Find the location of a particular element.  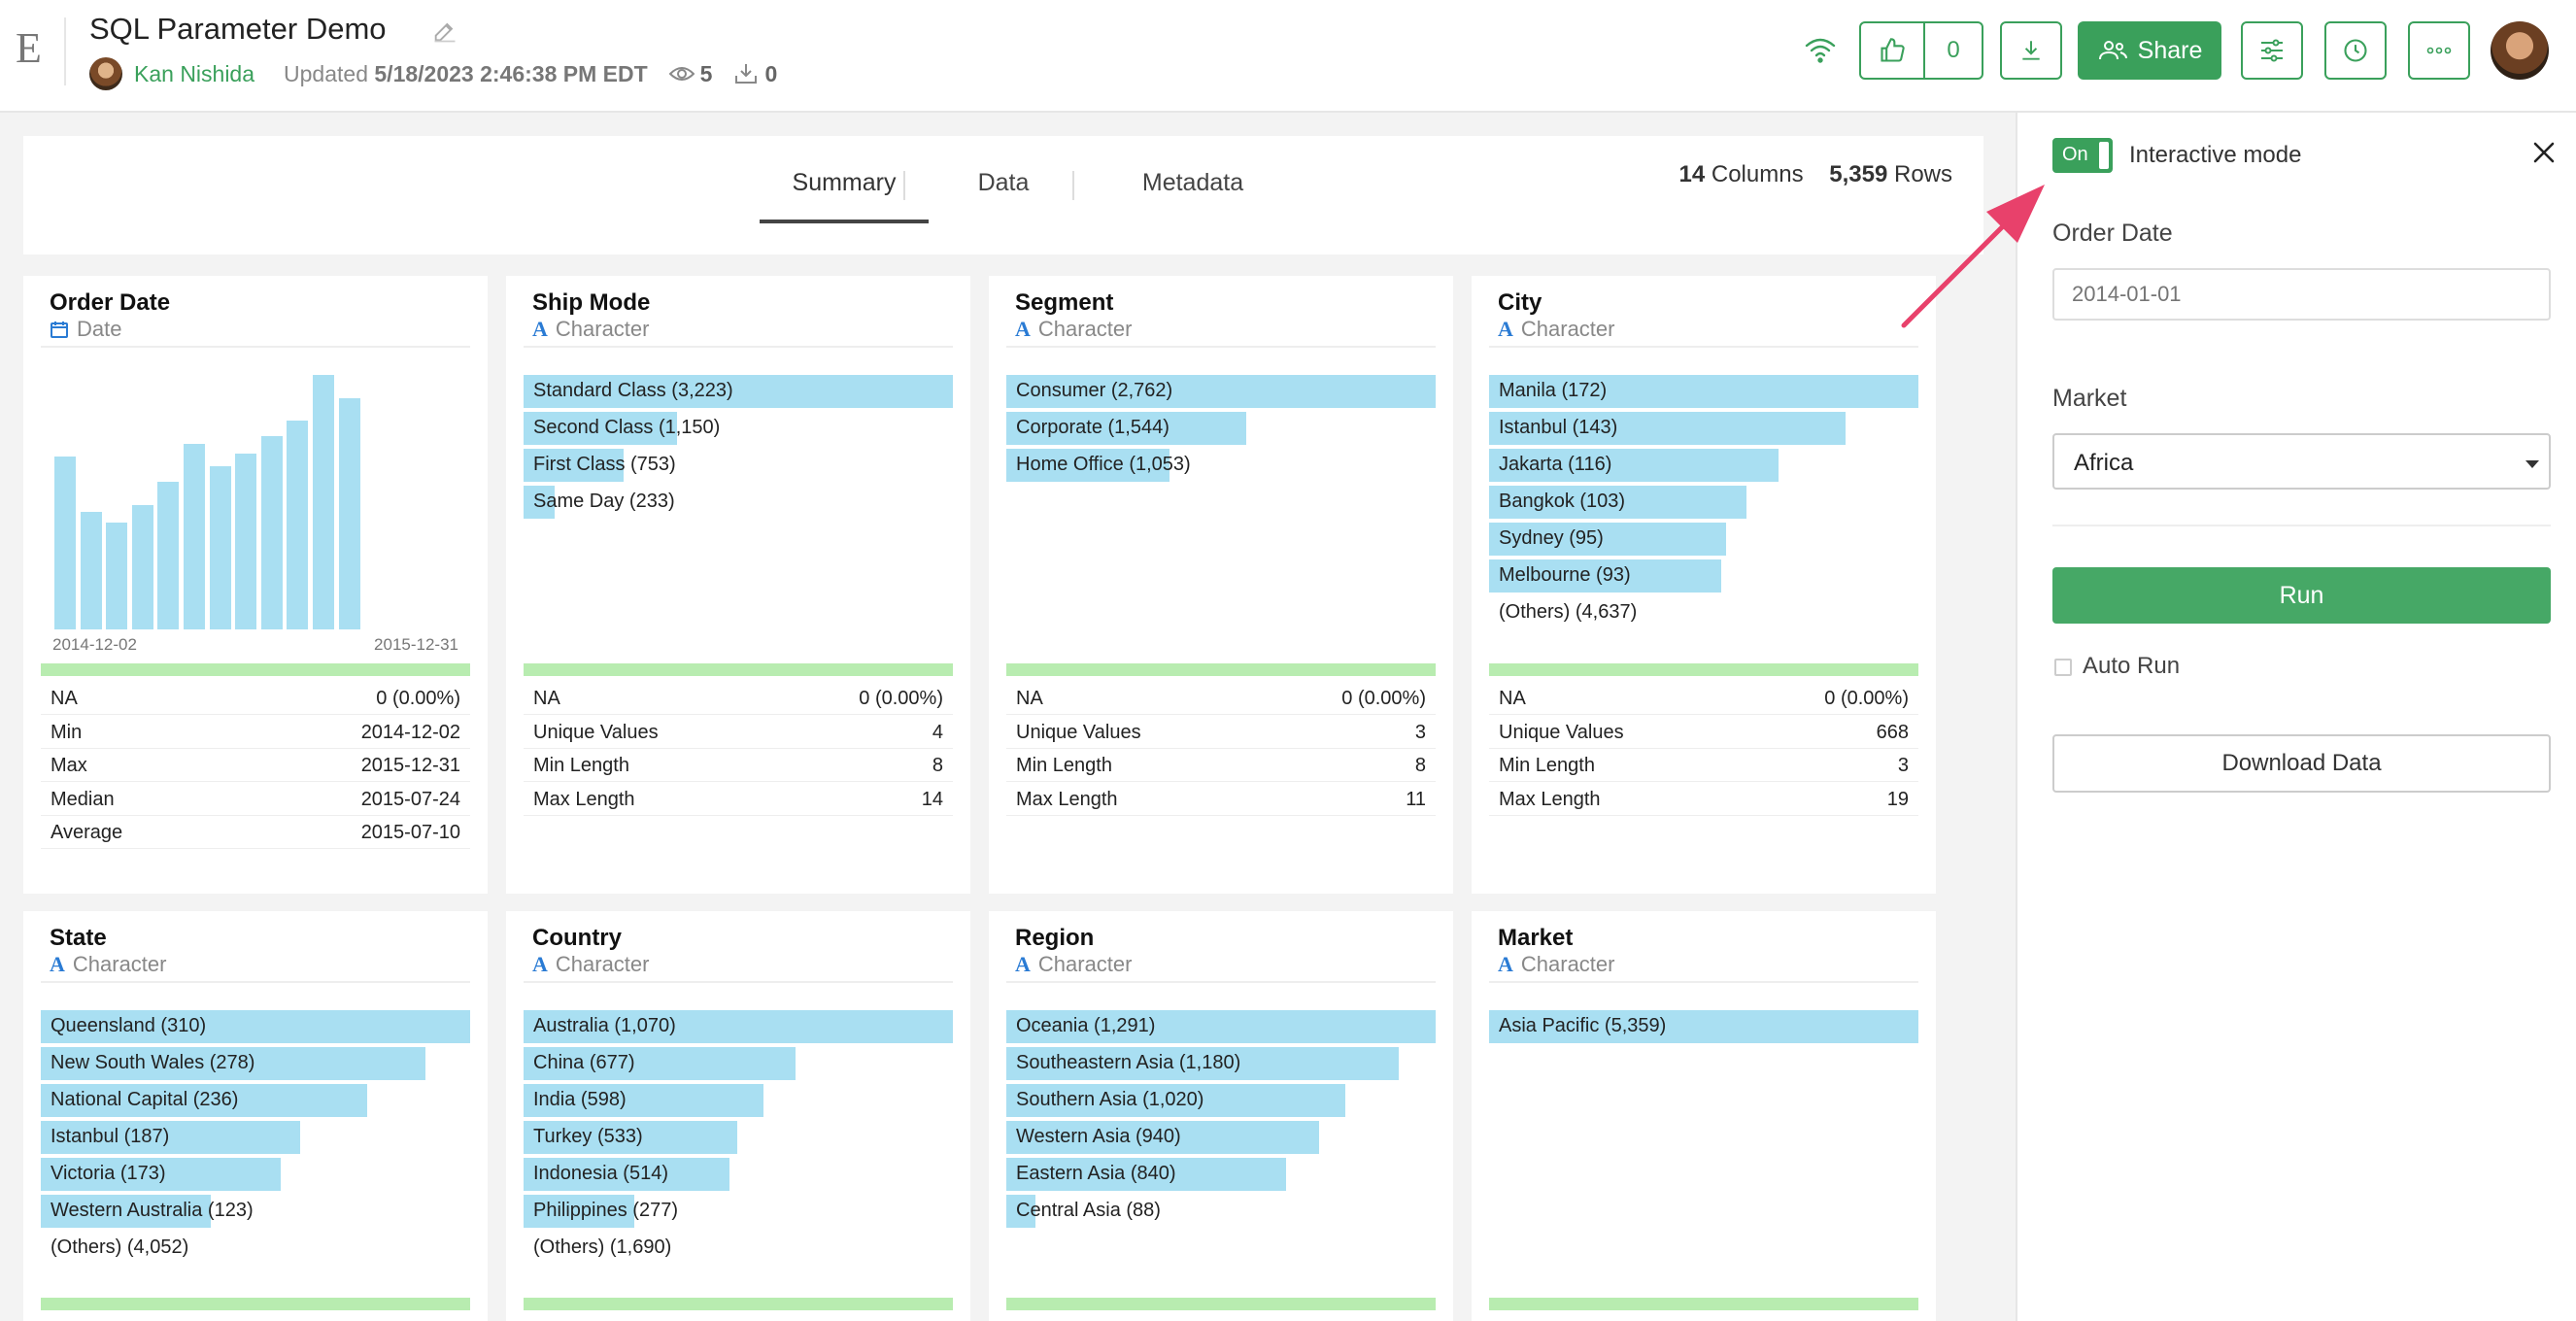

na-ratio-bar is located at coordinates (738, 1304).